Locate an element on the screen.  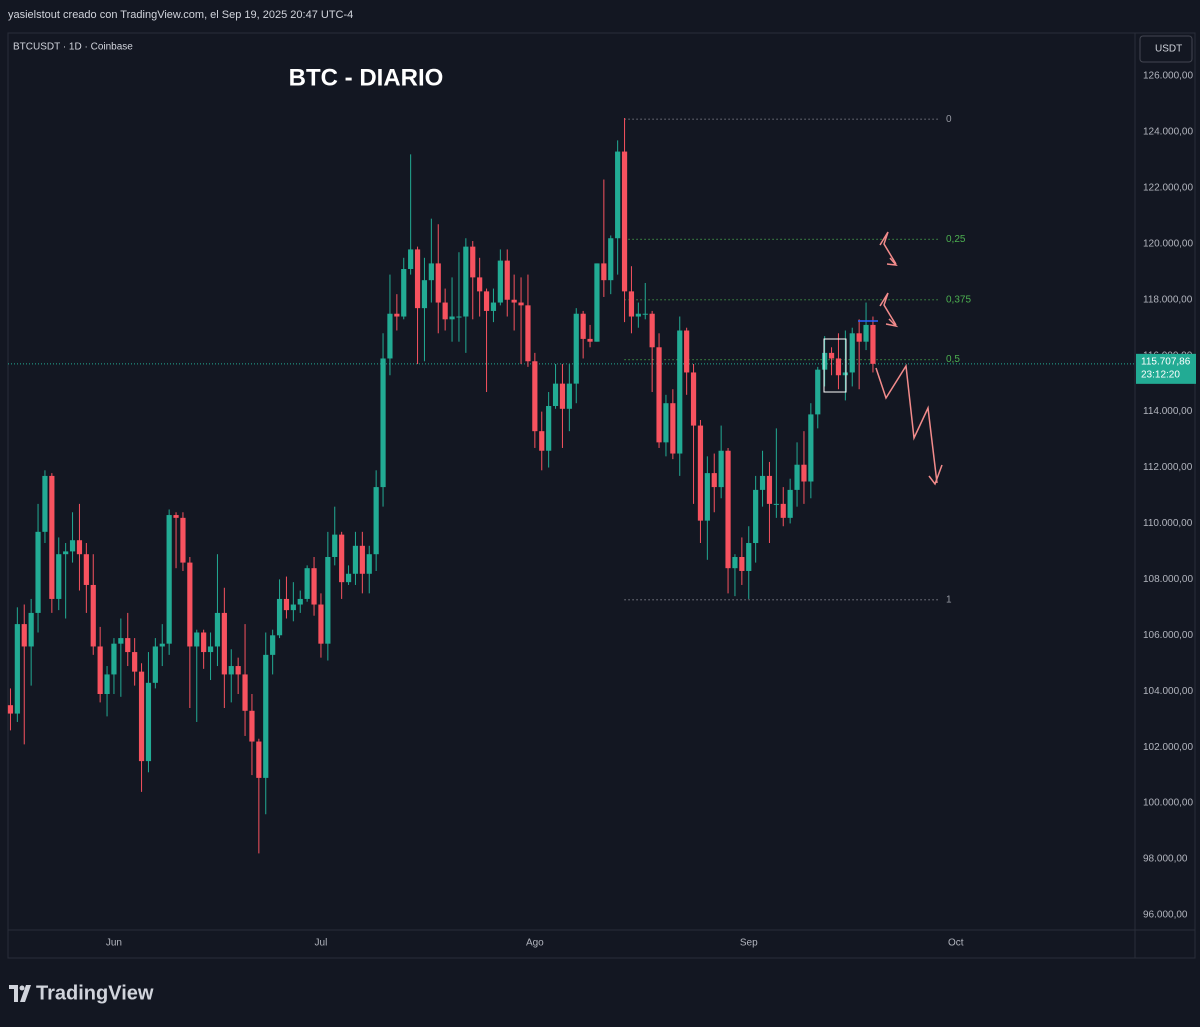
logo-icon is located at coordinates (20, 993).